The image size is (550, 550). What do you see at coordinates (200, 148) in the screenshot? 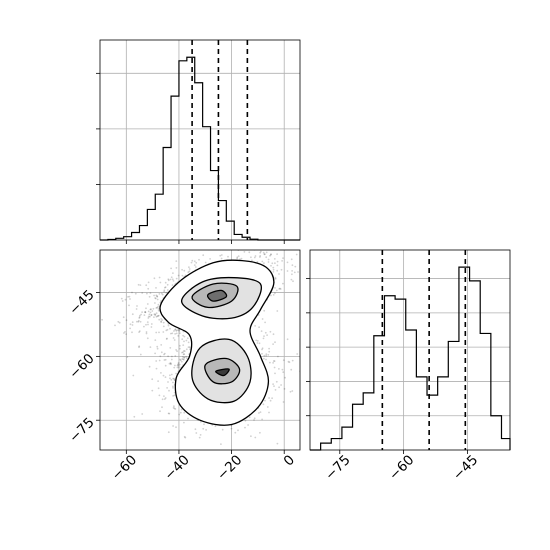
I see `hist-param1-steps` at bounding box center [200, 148].